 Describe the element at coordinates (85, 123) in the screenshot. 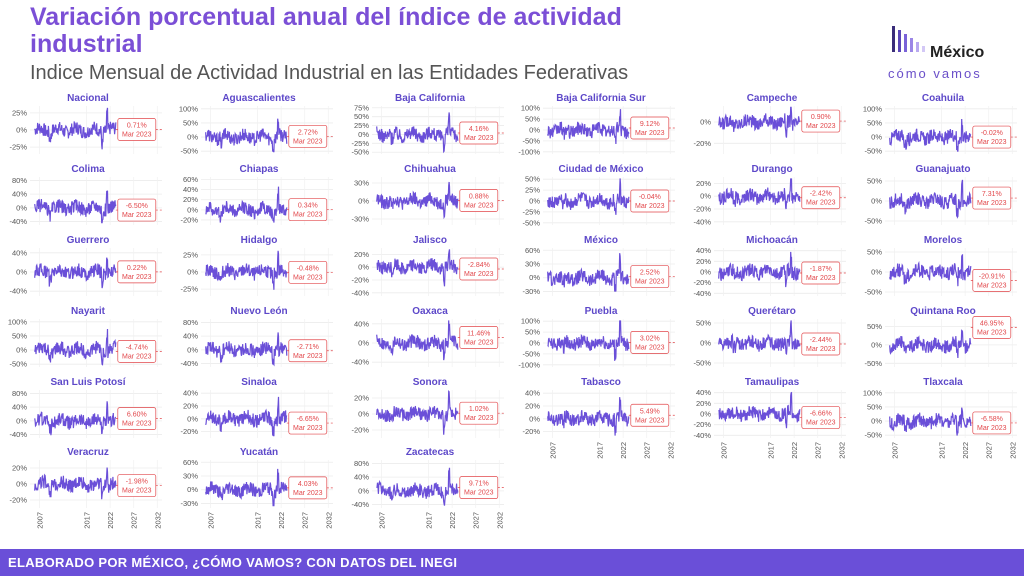

I see `panel-nacional: Nacional 25% 0% -25% 0.71% Mar 2023` at that location.